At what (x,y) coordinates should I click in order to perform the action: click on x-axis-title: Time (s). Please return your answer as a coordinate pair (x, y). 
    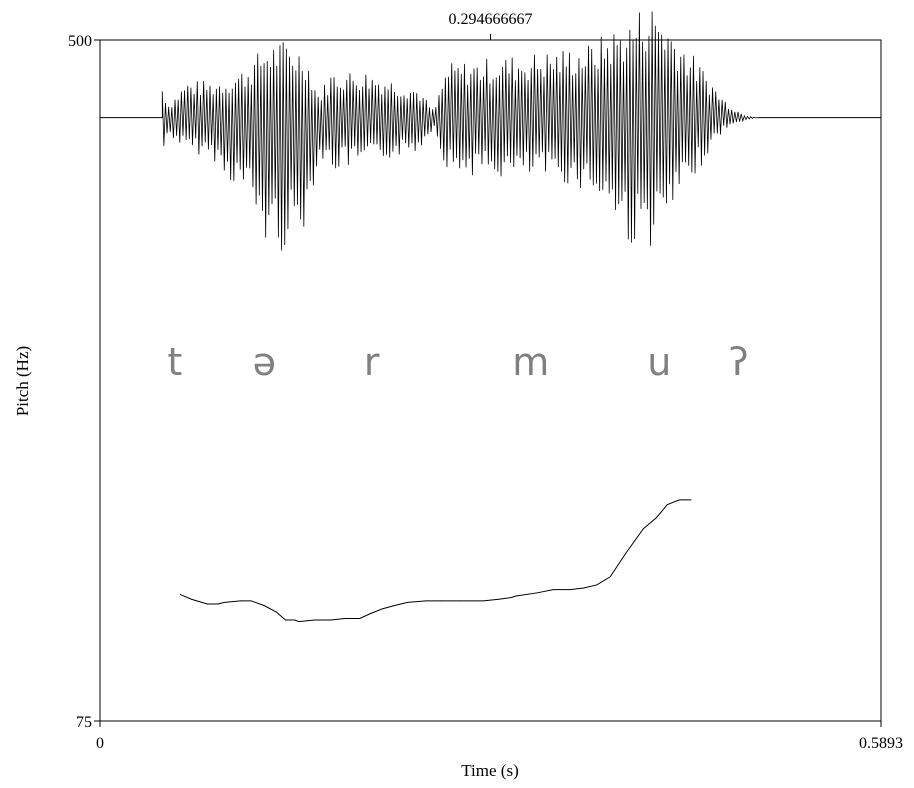
    Looking at the image, I should click on (489, 770).